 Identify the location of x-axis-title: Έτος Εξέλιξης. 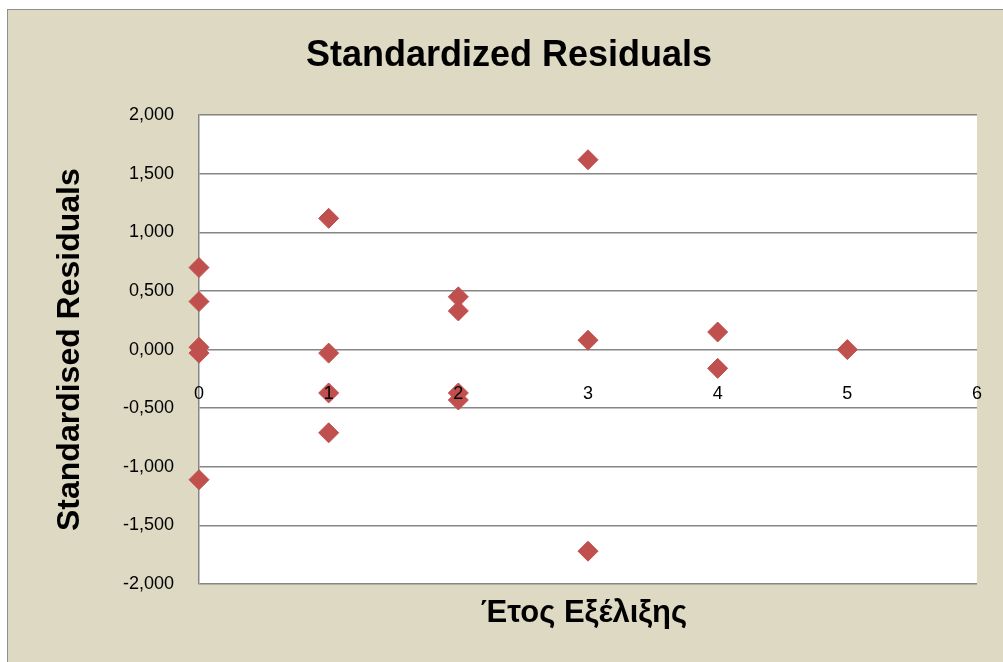
(584, 611).